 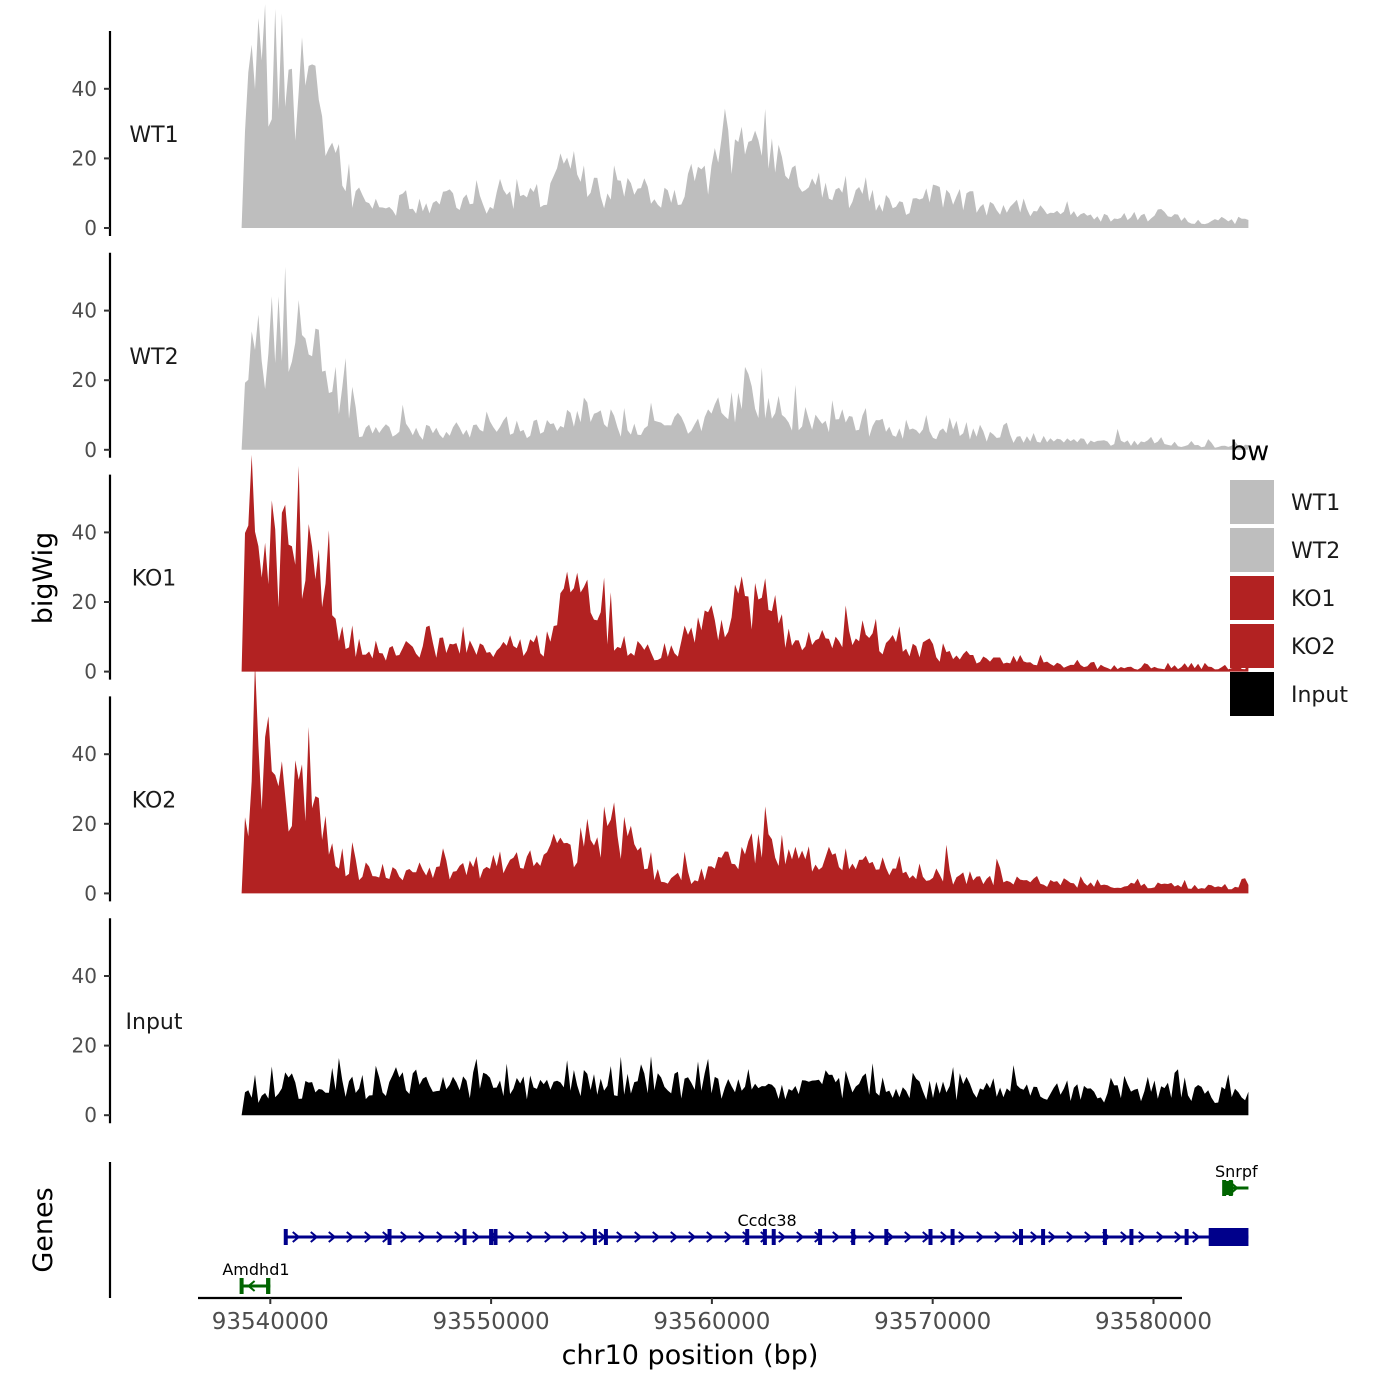 I want to click on legend-label-wt1: WT1, so click(x=1315, y=503).